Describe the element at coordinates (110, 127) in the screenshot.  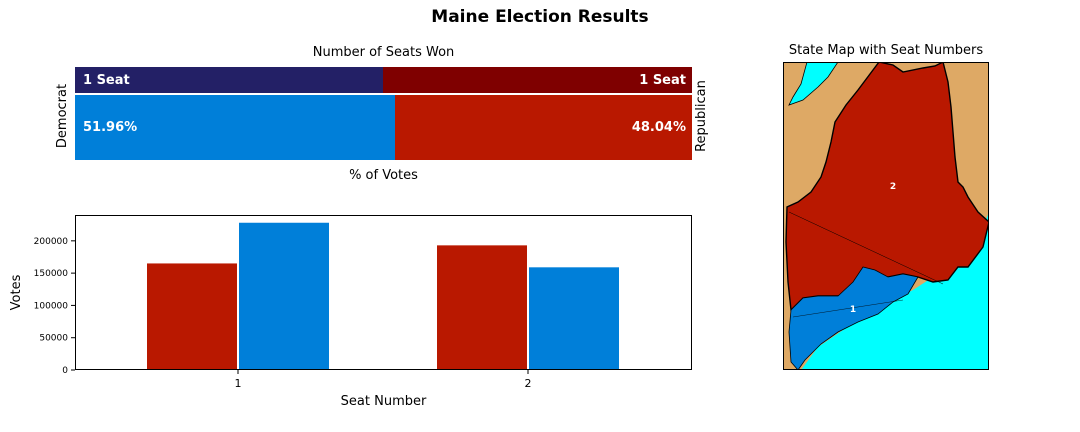
I see `dem-vote-label: 51.96%` at that location.